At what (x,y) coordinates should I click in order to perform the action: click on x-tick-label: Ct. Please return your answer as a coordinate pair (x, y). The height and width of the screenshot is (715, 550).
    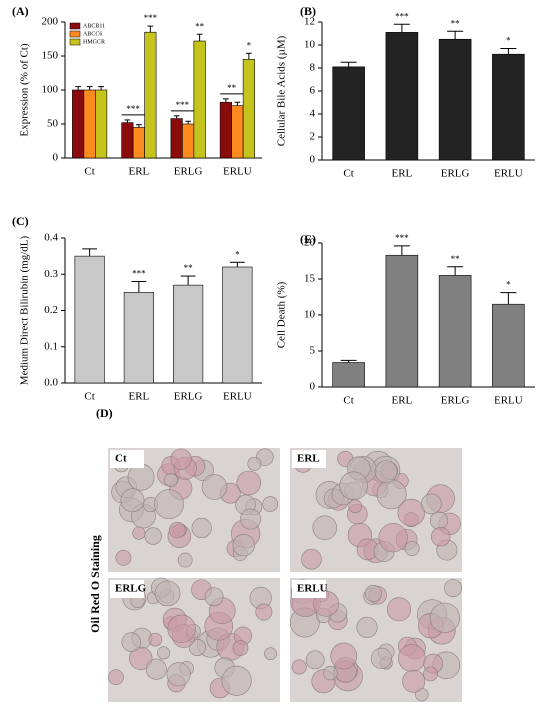
    Looking at the image, I should click on (348, 401).